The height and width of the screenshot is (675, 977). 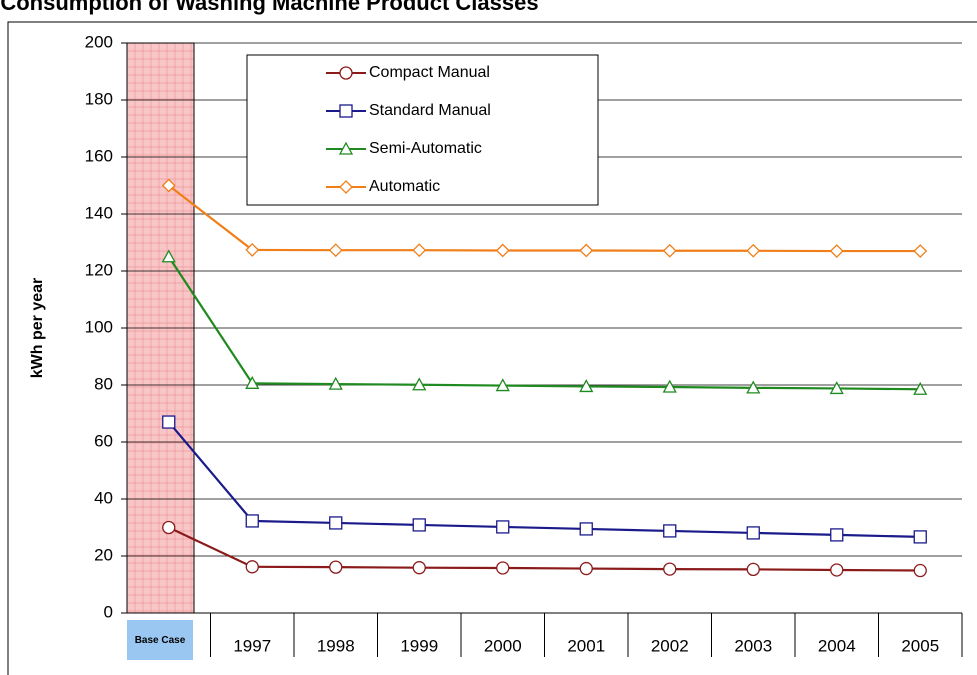 What do you see at coordinates (670, 645) in the screenshot?
I see `x-tick-label: 2002` at bounding box center [670, 645].